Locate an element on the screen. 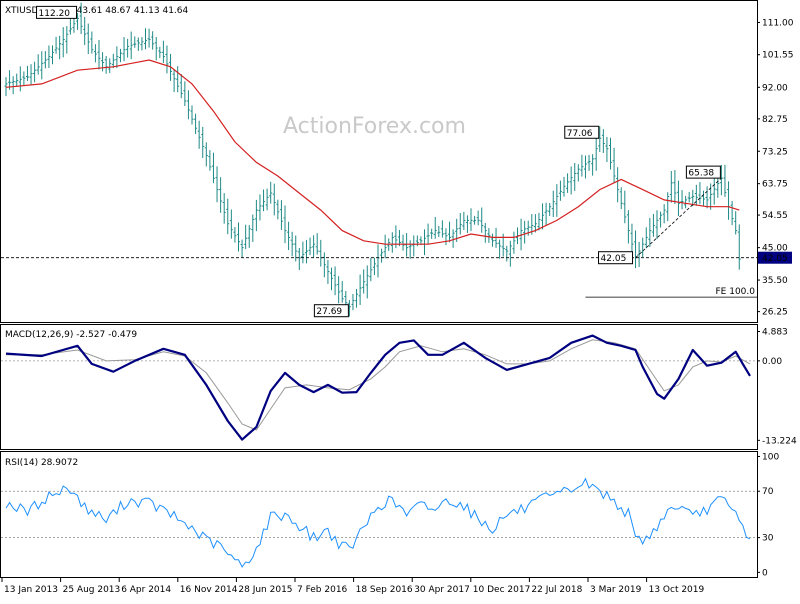  macd-y-tick-label: 4.883 is located at coordinates (775, 333).